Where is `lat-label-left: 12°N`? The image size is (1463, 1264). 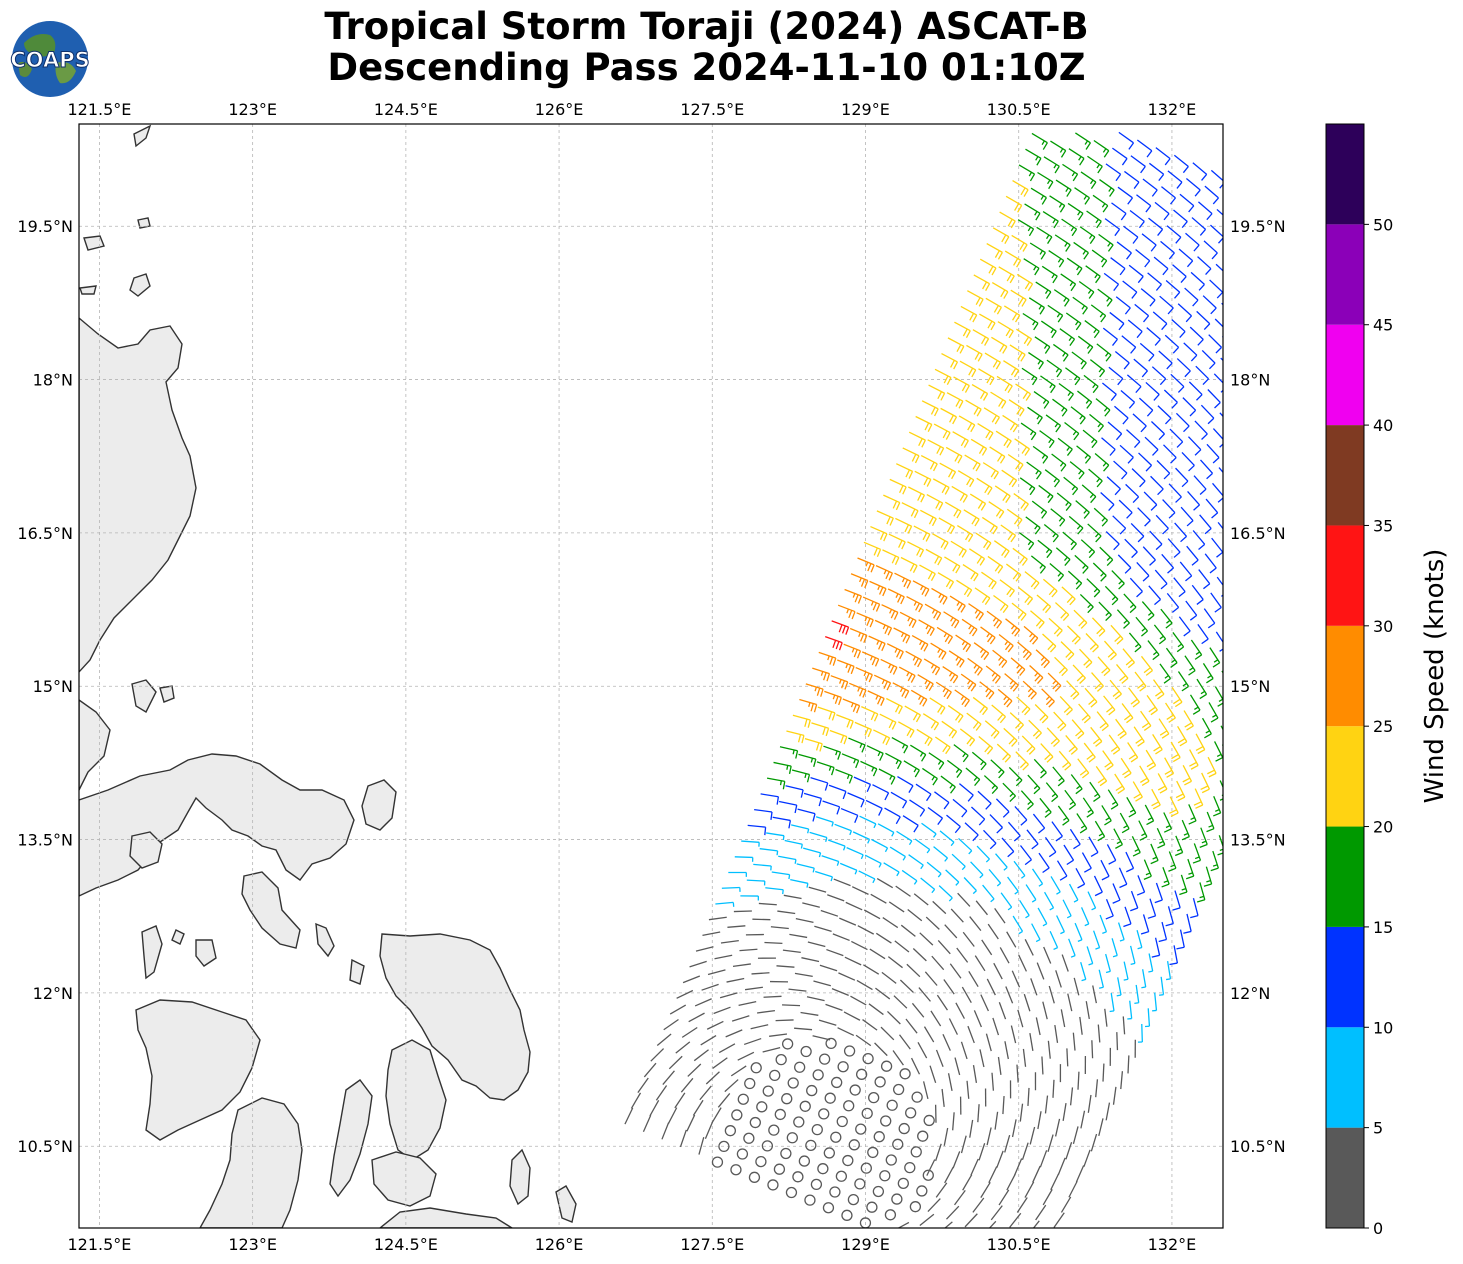 lat-label-left: 12°N is located at coordinates (53, 993).